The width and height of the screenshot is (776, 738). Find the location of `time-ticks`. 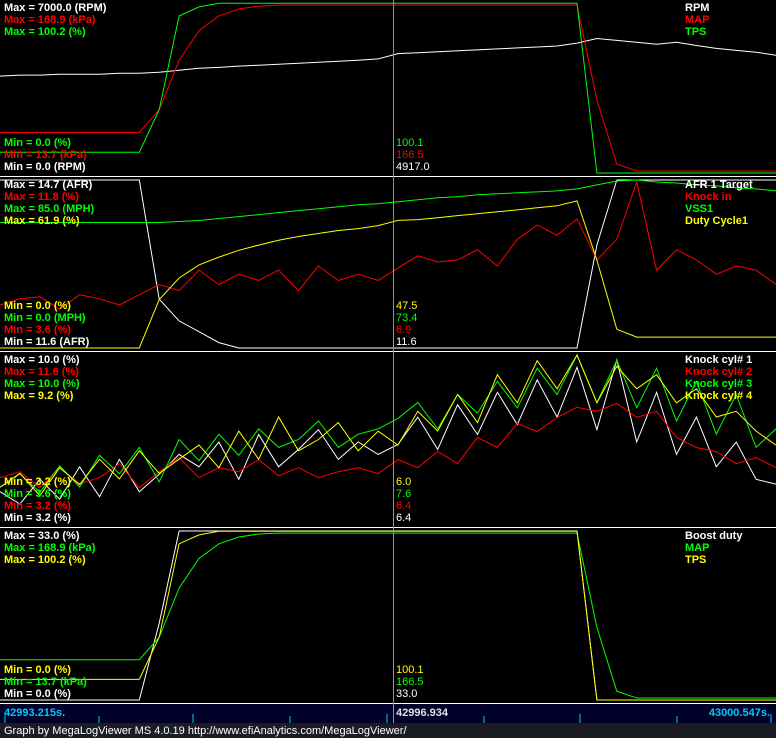

time-ticks is located at coordinates (388, 718).